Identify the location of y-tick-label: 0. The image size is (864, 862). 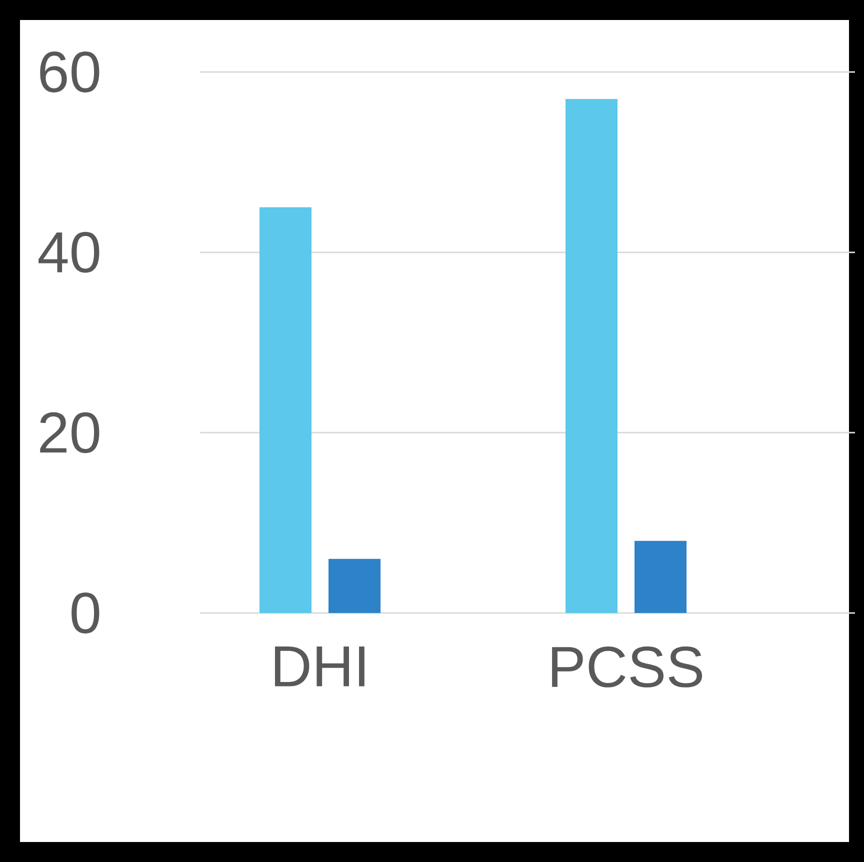
(86, 613).